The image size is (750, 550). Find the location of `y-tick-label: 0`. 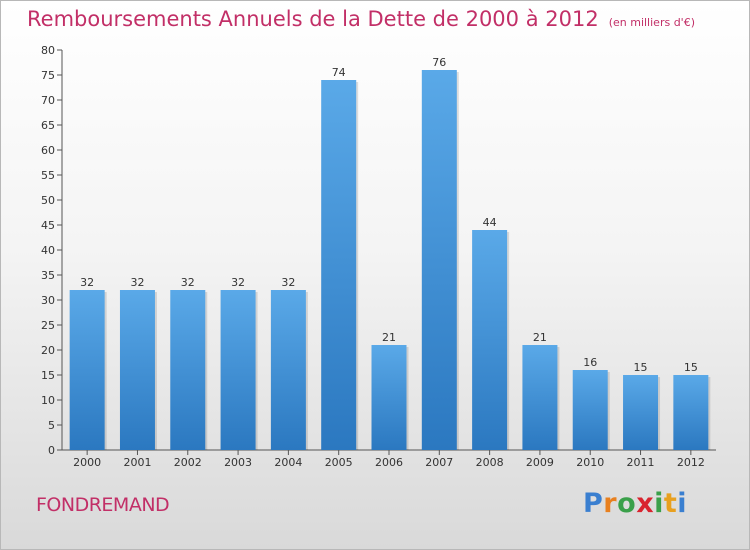

y-tick-label: 0 is located at coordinates (51, 450).